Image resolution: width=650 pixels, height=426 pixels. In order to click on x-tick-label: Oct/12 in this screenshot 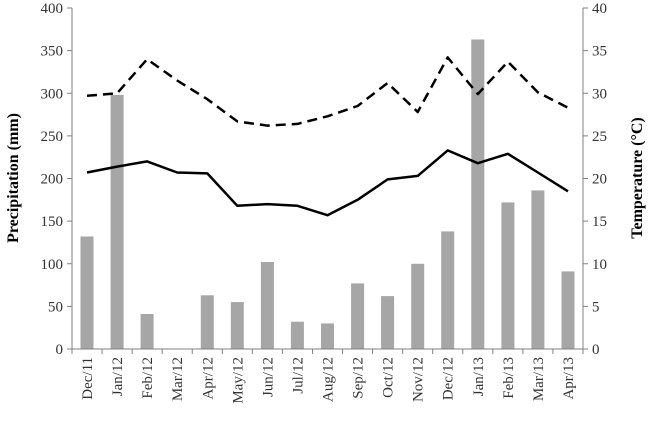, I will do `click(389, 377)`.